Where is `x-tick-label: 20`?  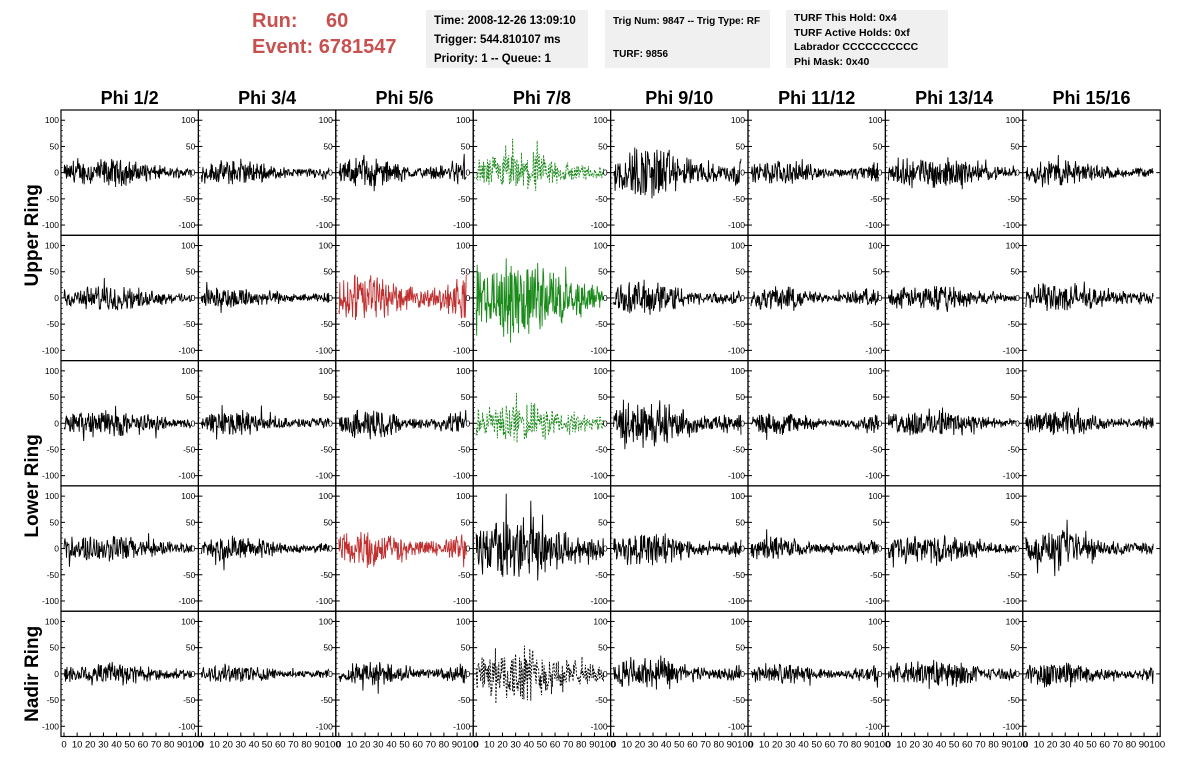
x-tick-label: 20 is located at coordinates (365, 745).